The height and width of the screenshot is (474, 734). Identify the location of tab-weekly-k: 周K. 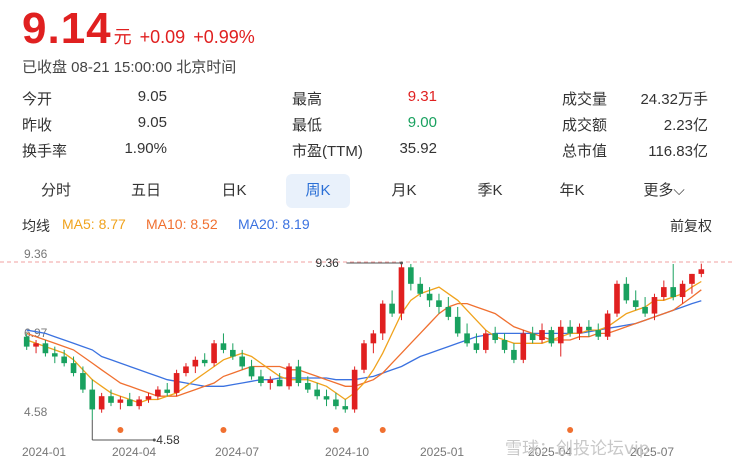
(318, 191).